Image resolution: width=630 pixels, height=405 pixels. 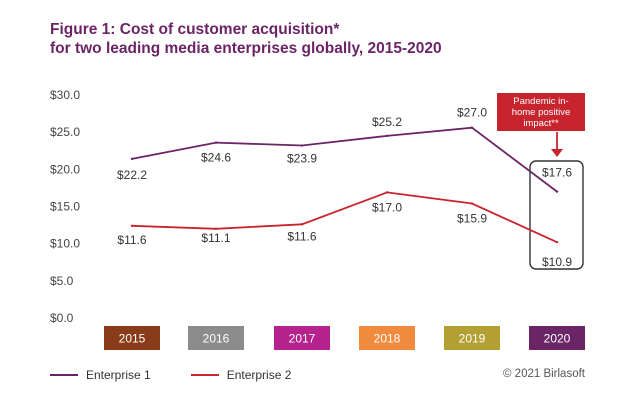 What do you see at coordinates (65, 244) in the screenshot?
I see `y-tick-label: $10.0` at bounding box center [65, 244].